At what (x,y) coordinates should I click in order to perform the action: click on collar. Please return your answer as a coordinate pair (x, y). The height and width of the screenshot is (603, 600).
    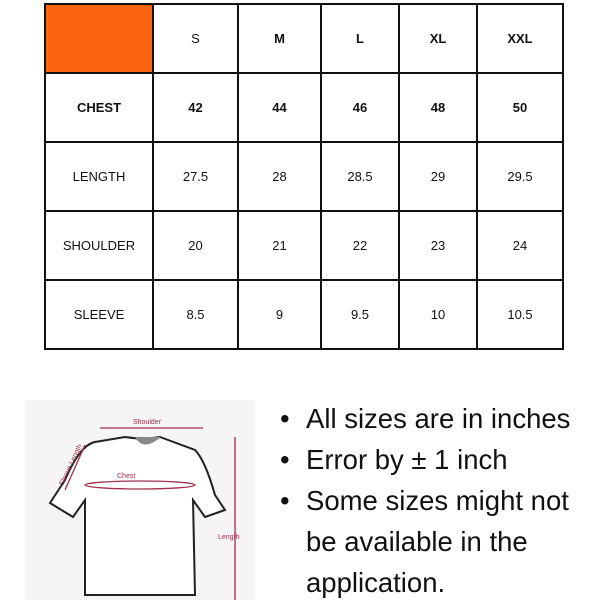
    Looking at the image, I should click on (148, 441).